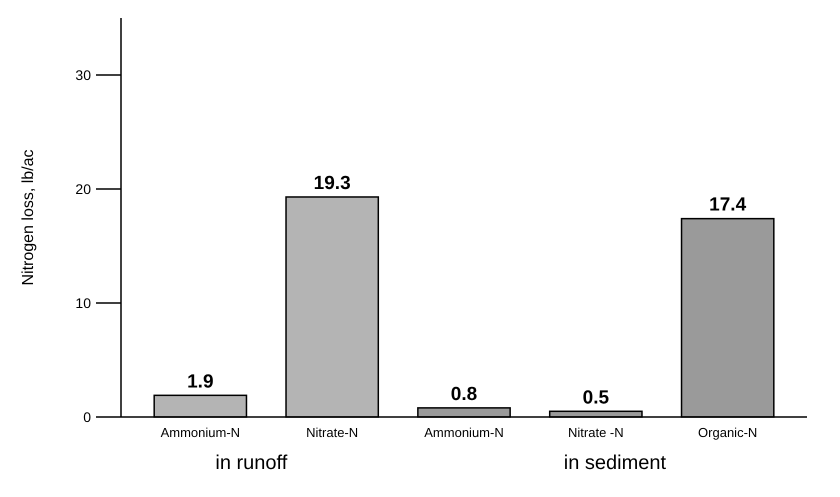 The image size is (840, 497). Describe the element at coordinates (251, 463) in the screenshot. I see `text: in runoff` at that location.